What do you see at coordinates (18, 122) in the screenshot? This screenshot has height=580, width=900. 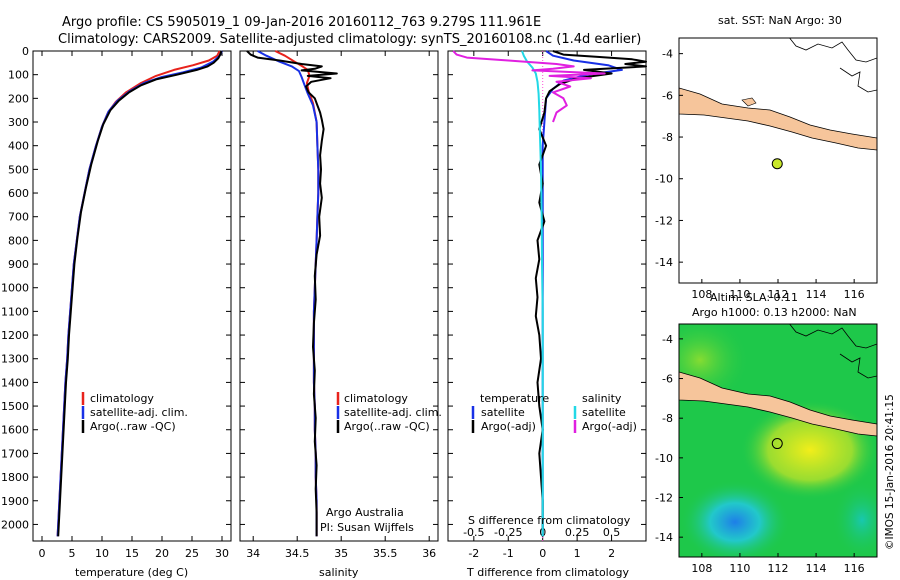 I see `depth-tick-label: 300` at bounding box center [18, 122].